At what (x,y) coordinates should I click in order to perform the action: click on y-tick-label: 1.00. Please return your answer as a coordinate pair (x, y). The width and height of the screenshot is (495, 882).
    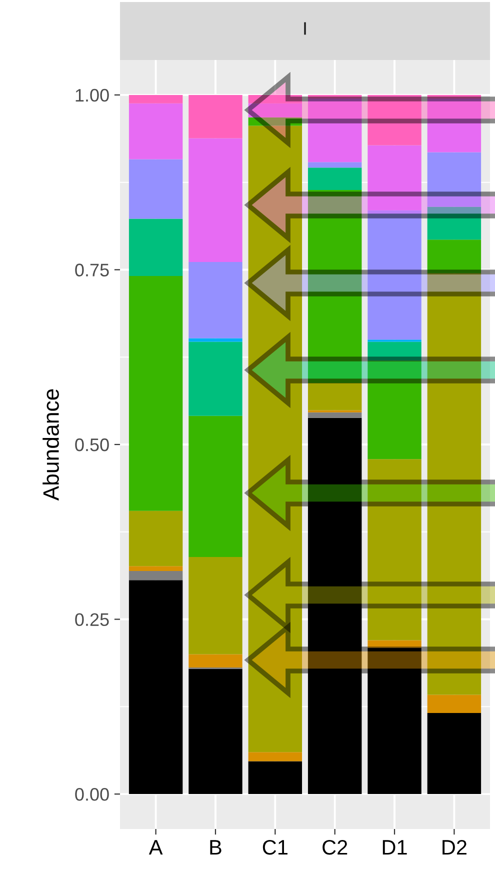
    Looking at the image, I should click on (92, 95).